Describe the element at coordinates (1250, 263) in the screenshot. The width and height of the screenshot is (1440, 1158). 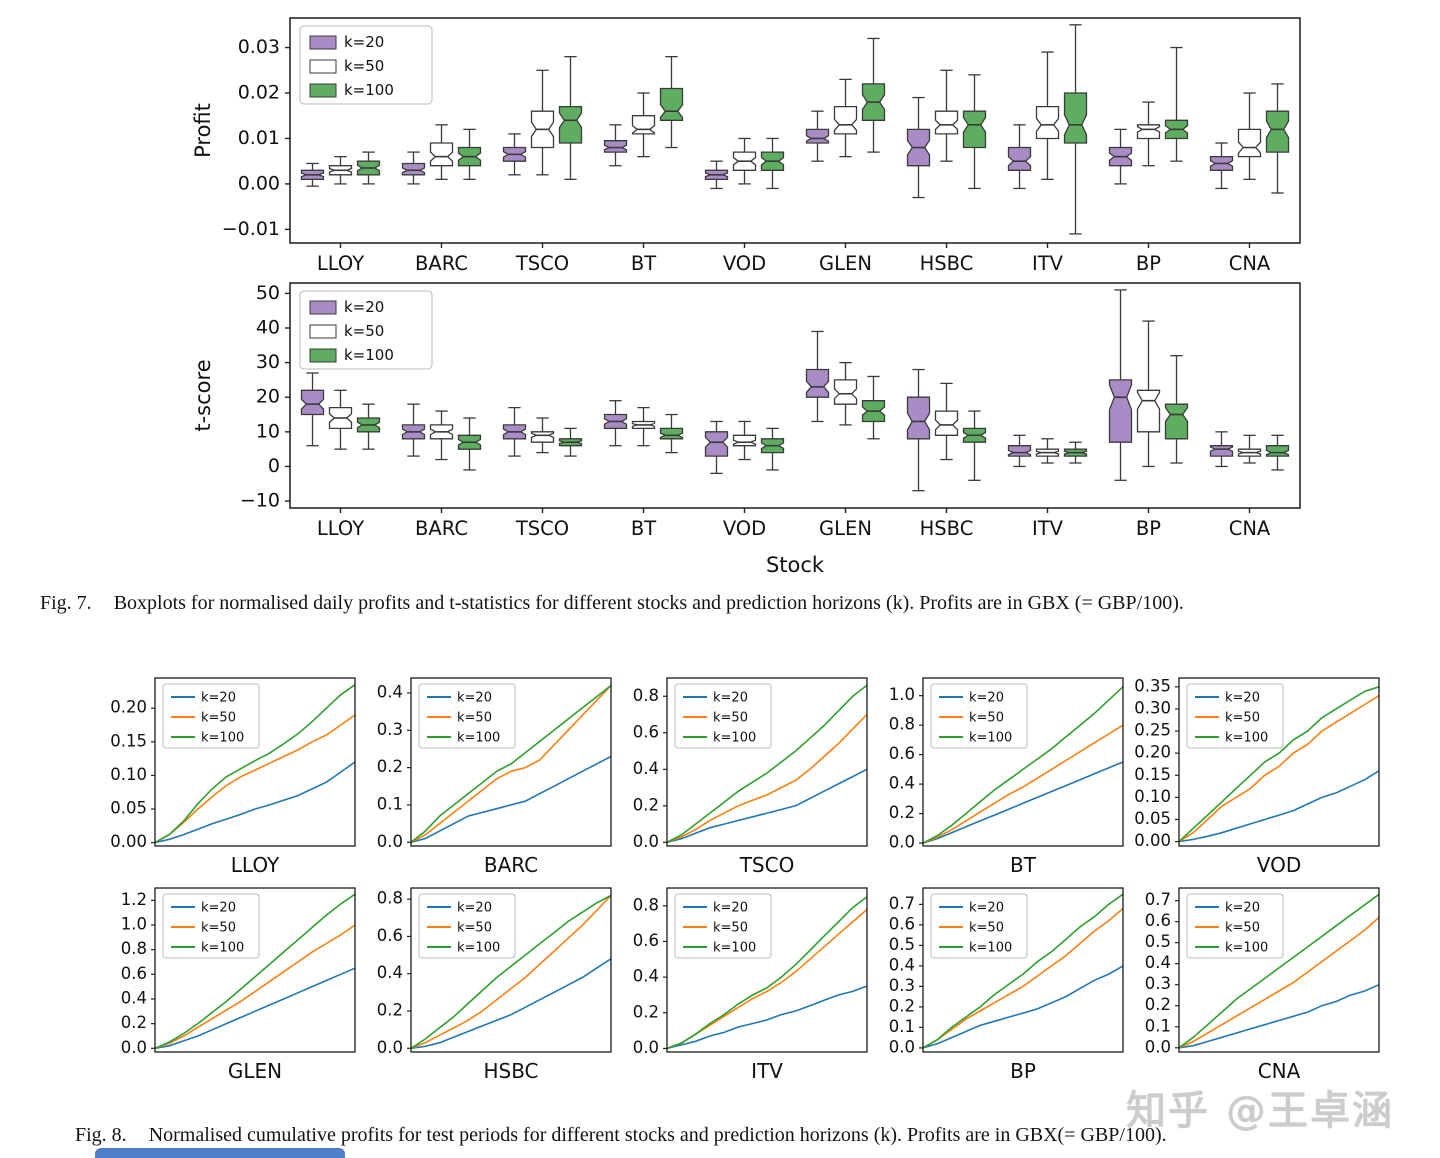
I see `x-category-label: CNA` at that location.